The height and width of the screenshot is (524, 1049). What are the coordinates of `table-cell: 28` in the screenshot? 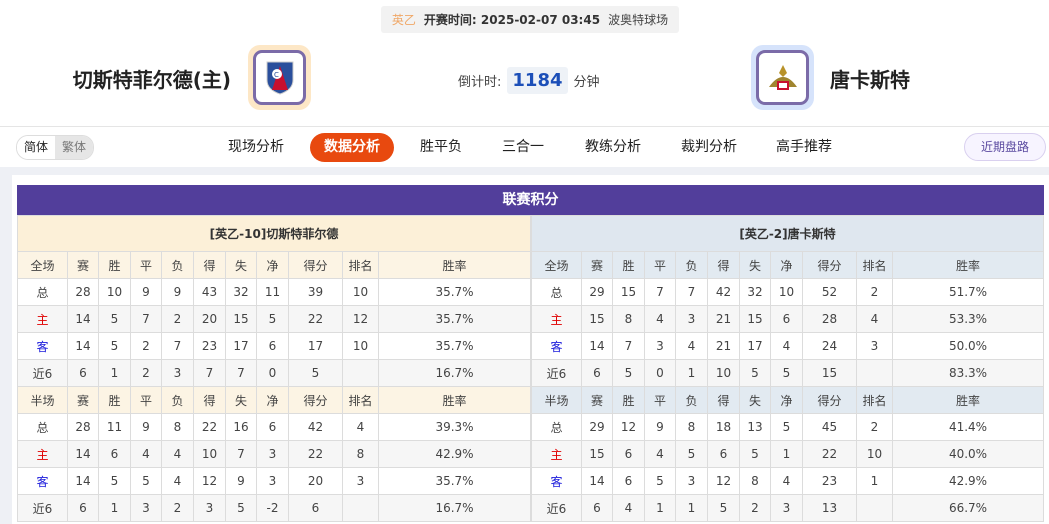 It's located at (83, 292).